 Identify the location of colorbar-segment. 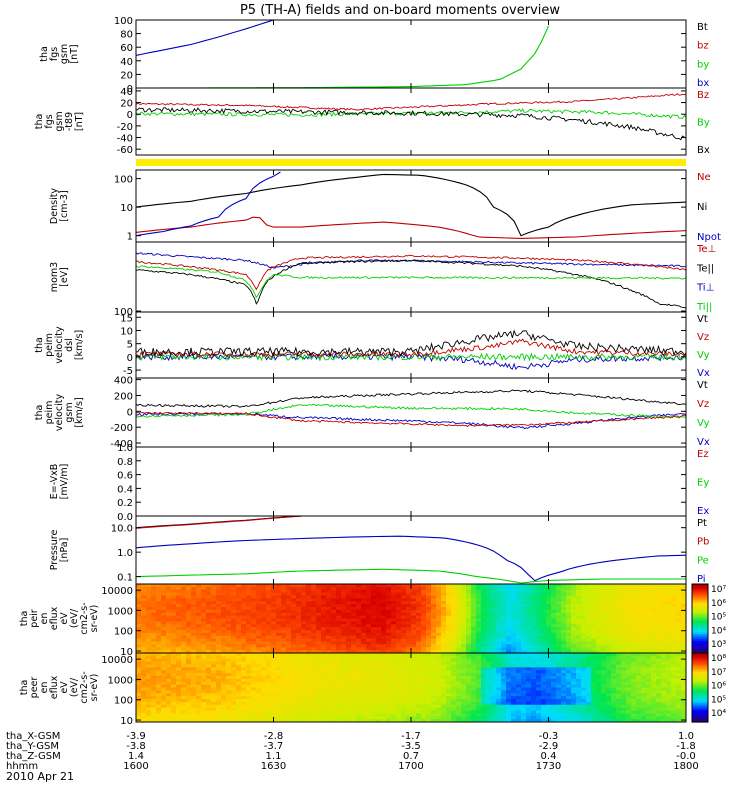
(700, 602).